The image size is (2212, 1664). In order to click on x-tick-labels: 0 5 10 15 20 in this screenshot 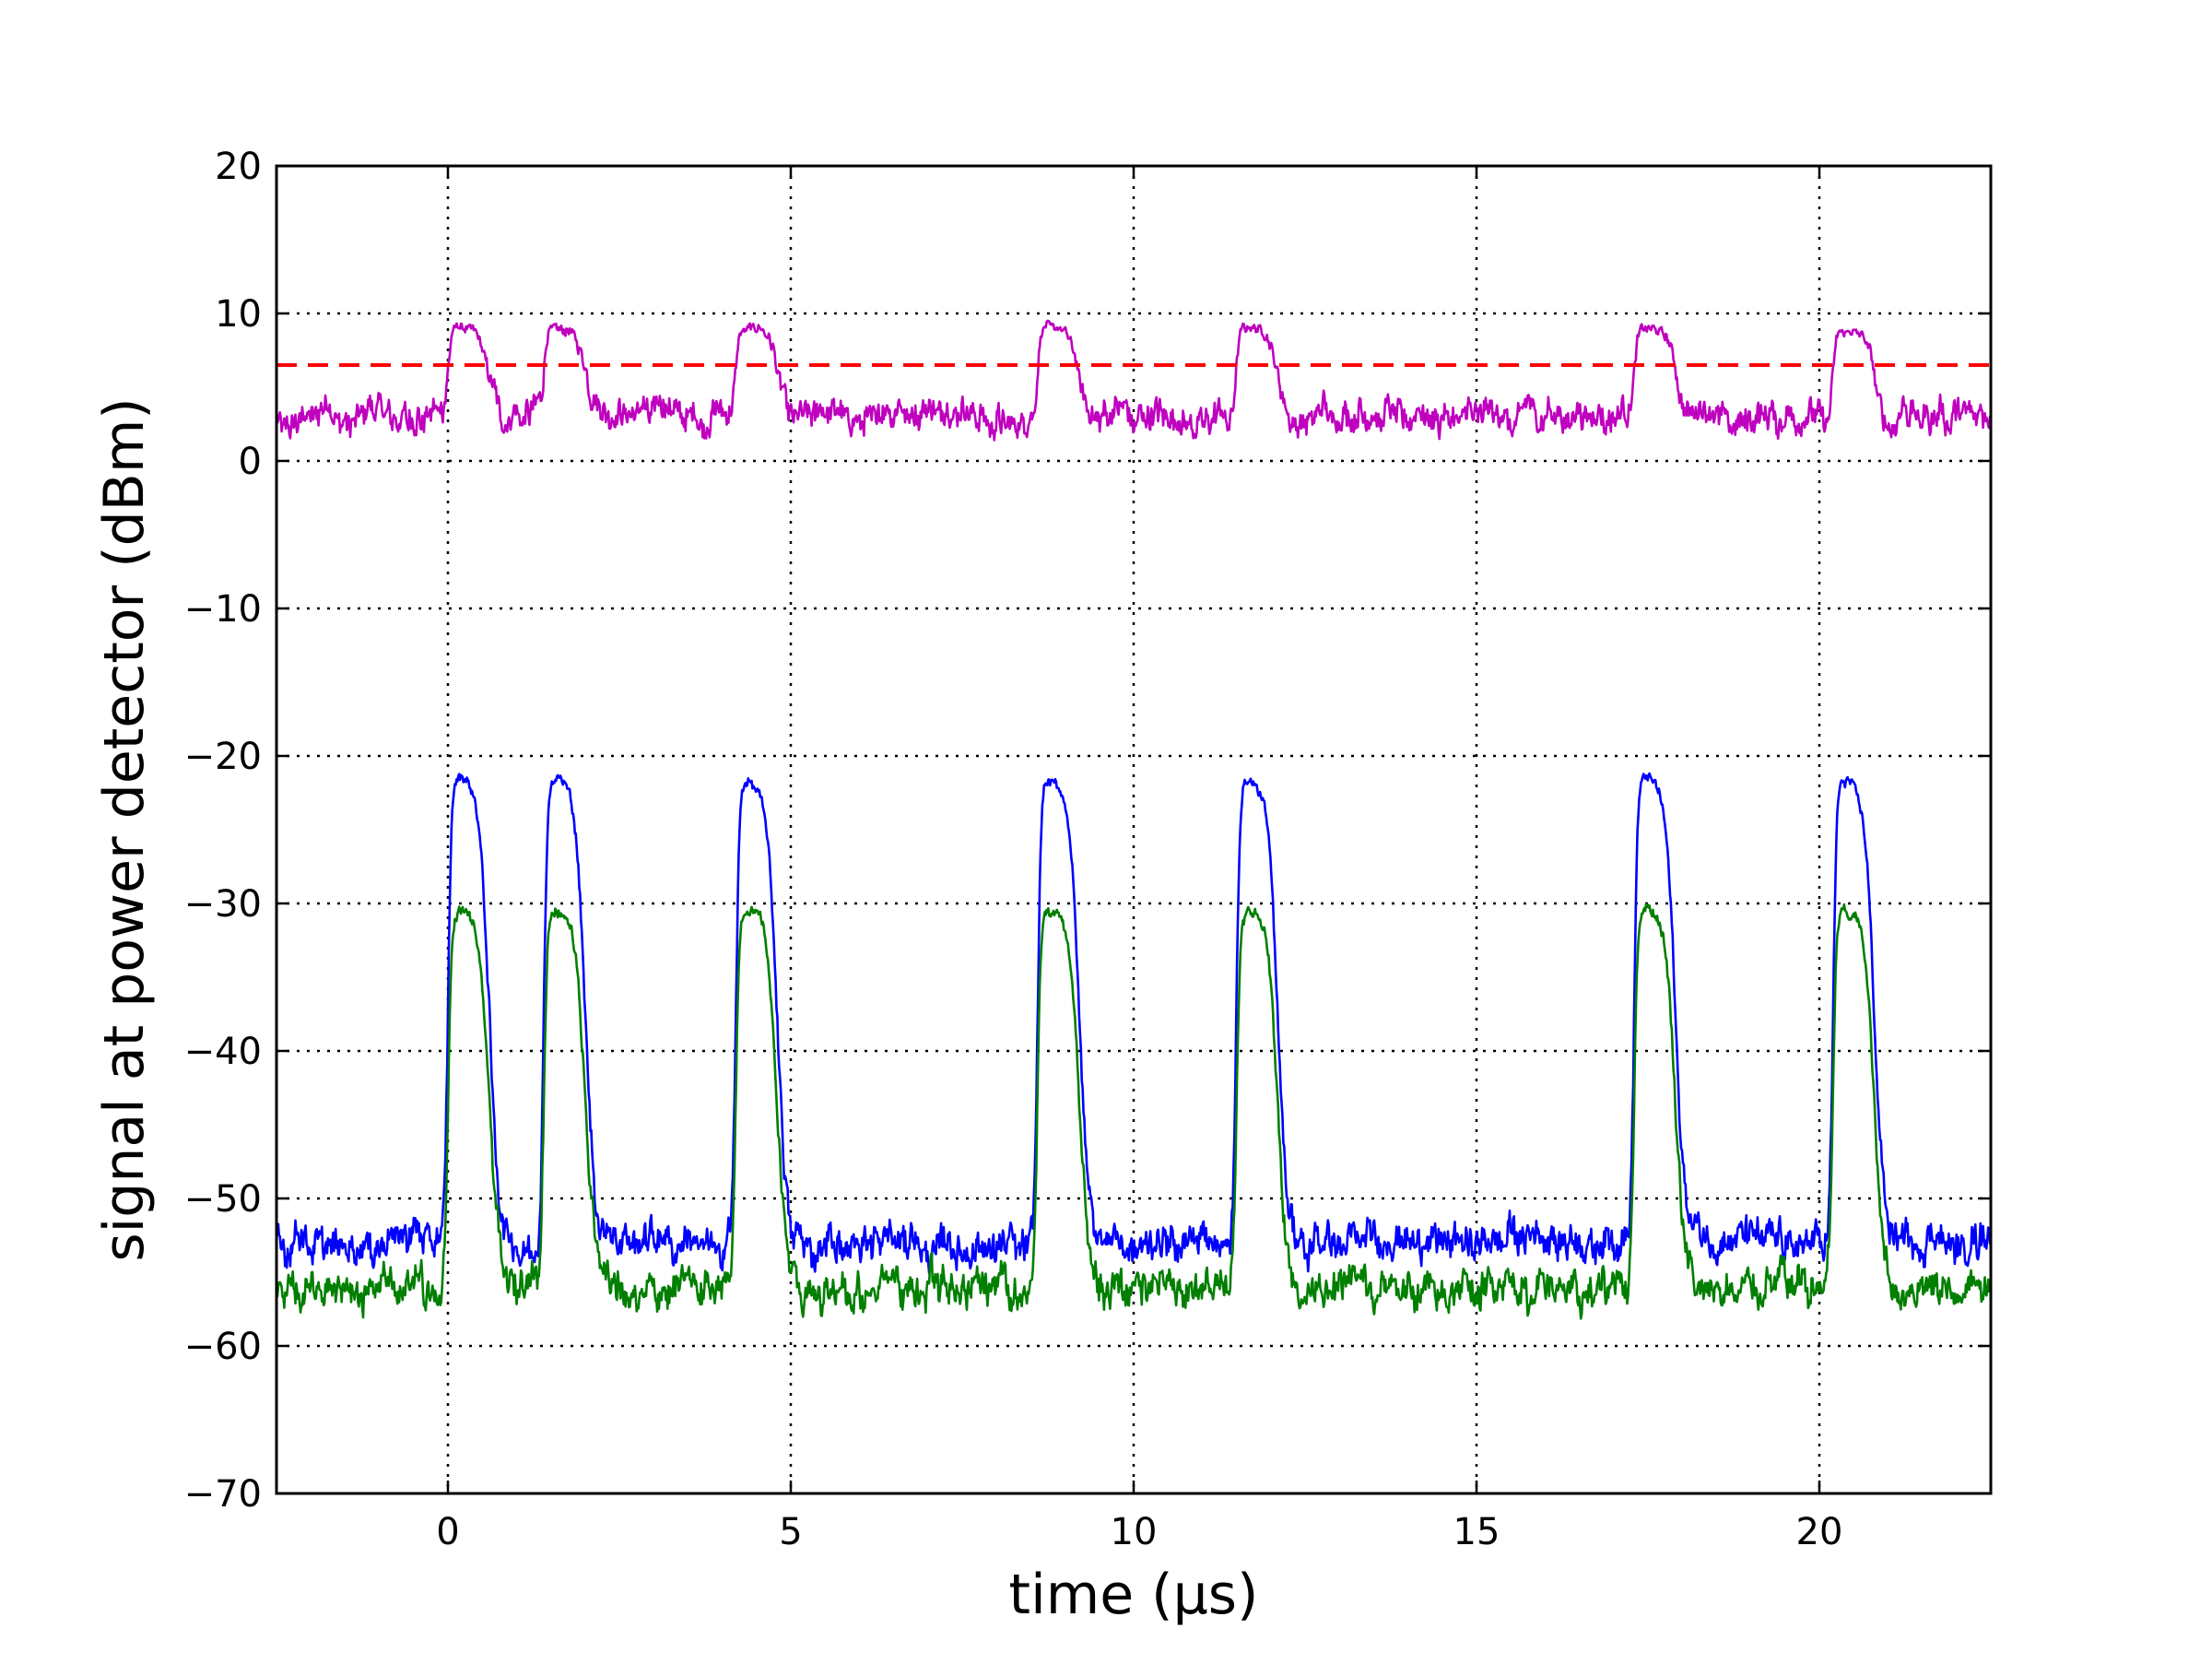, I will do `click(1139, 1532)`.